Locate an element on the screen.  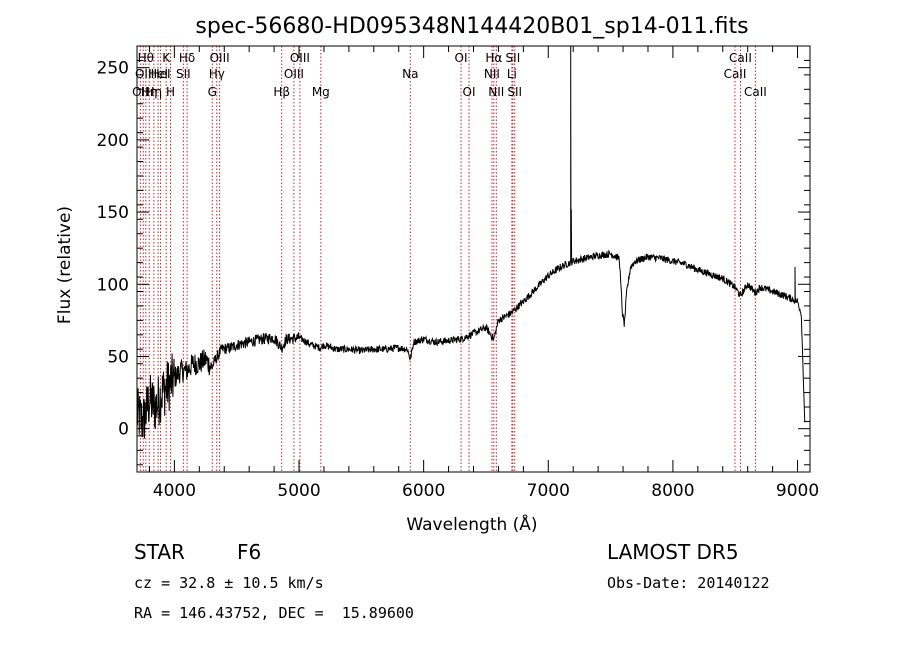
x-tick-label: 9000 is located at coordinates (797, 491).